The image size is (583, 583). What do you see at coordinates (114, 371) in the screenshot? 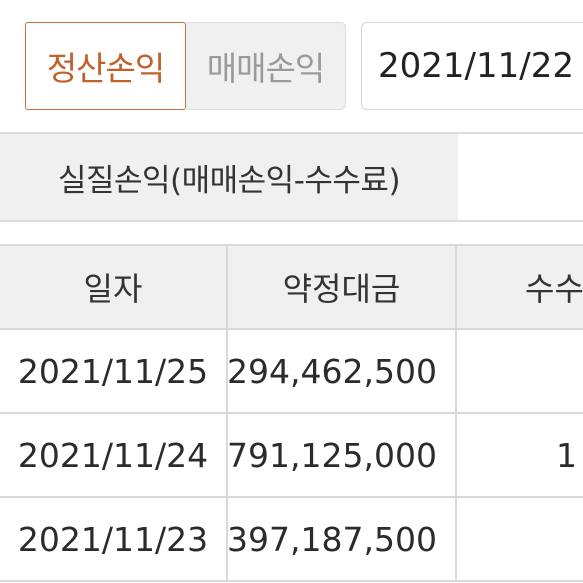
I see `row-date: 2021/11/25` at bounding box center [114, 371].